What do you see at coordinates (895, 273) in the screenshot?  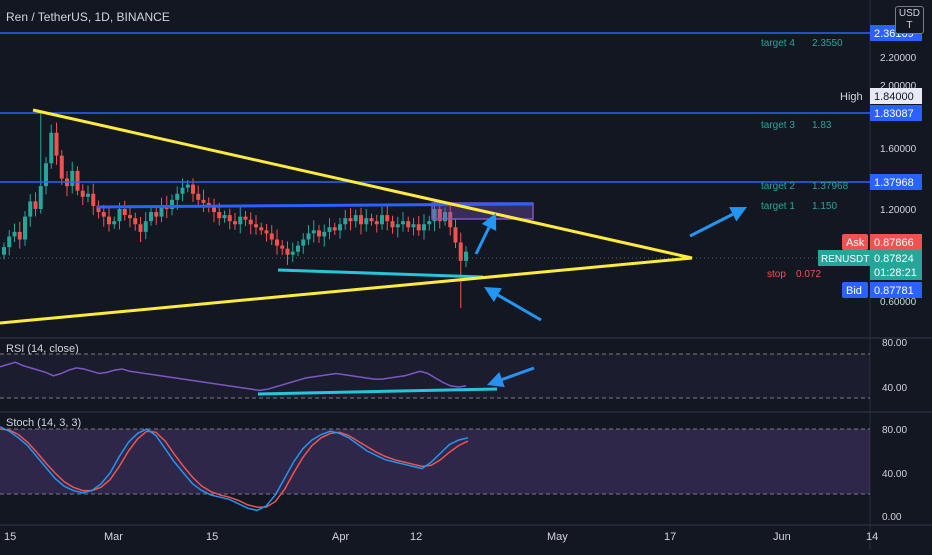 I see `last-price-countdown: 01:28:21` at bounding box center [895, 273].